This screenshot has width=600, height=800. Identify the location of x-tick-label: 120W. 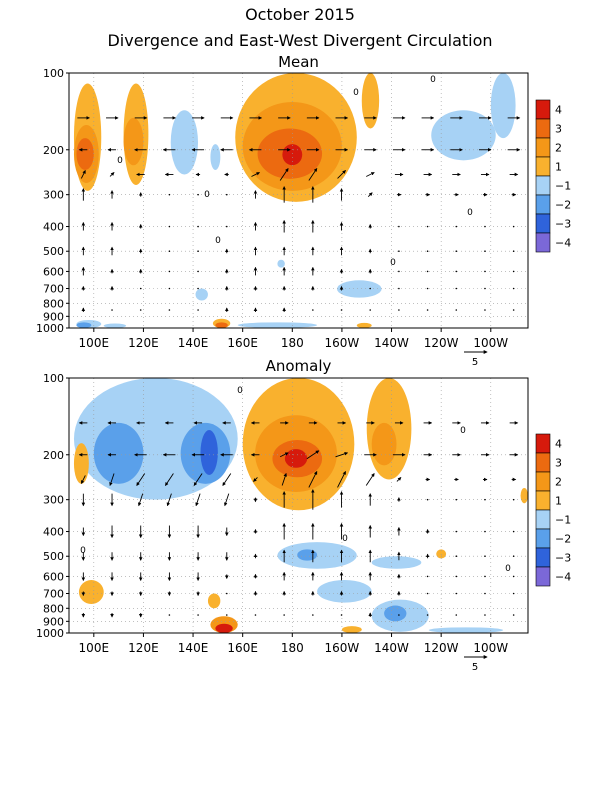
(441, 648).